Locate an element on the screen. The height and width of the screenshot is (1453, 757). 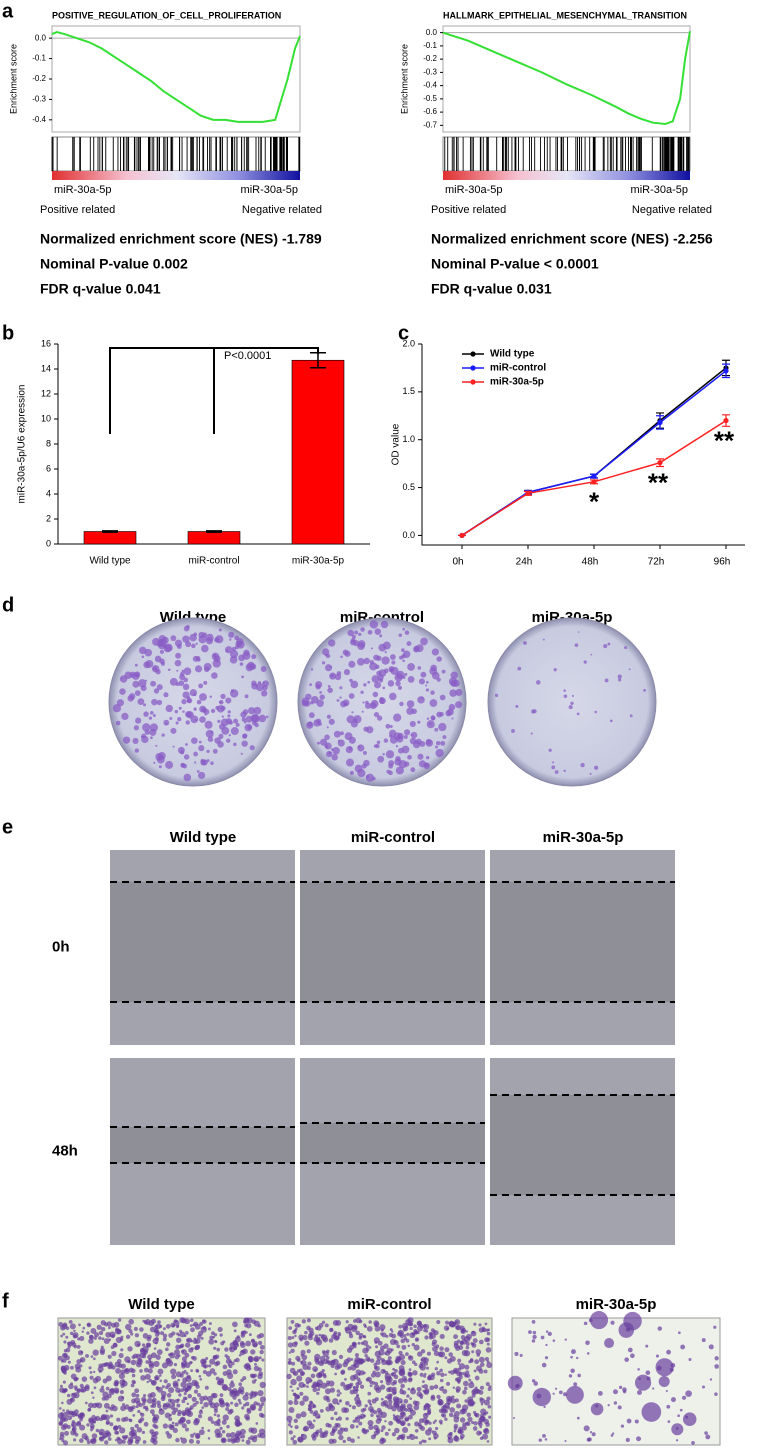
annotation: miR-30a-5p is located at coordinates (473, 190).